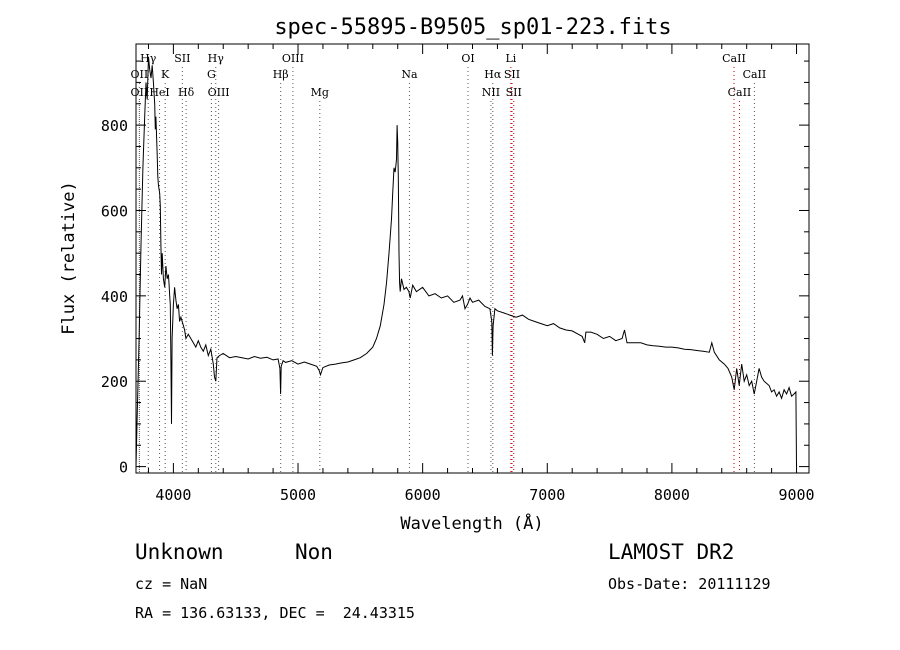 This screenshot has width=900, height=650. Describe the element at coordinates (298, 495) in the screenshot. I see `x-tick-label: 5000` at that location.